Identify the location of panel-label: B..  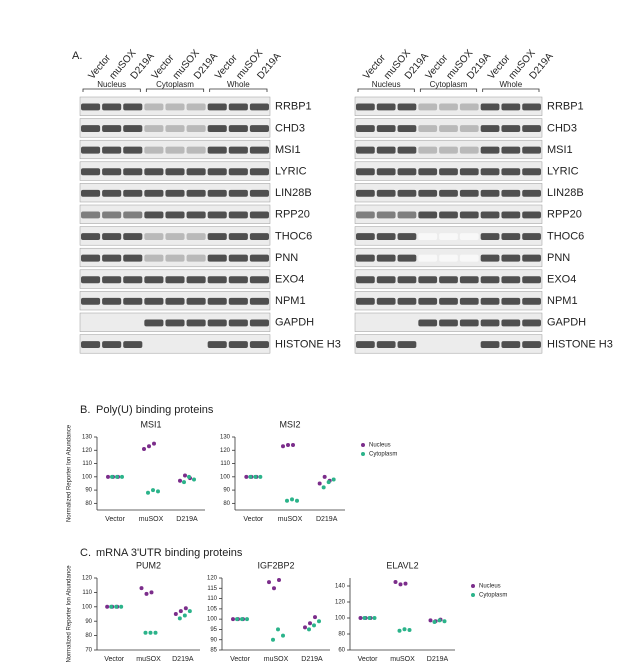
(85, 410).